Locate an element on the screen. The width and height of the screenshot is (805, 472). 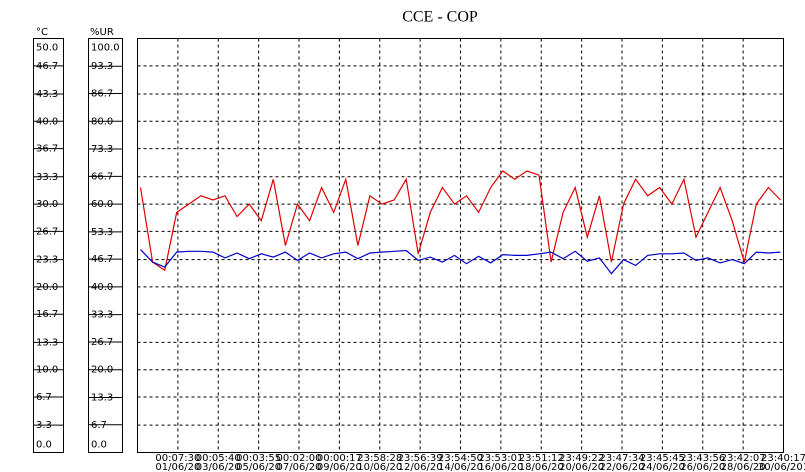
x-tick-time: 23:43:56 is located at coordinates (702, 458).